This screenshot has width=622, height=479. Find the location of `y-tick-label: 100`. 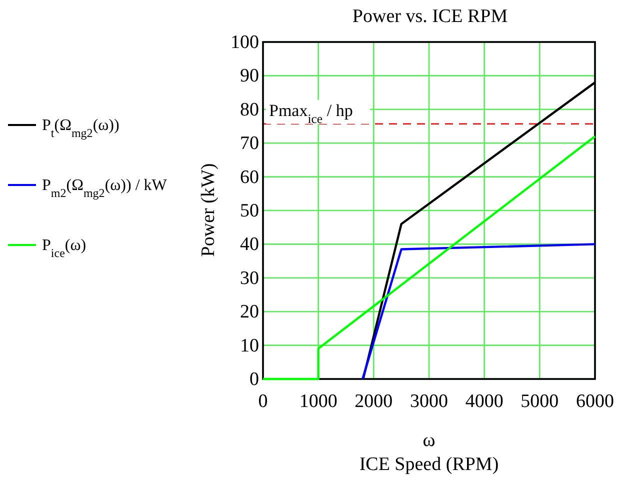

y-tick-label: 100 is located at coordinates (244, 42).